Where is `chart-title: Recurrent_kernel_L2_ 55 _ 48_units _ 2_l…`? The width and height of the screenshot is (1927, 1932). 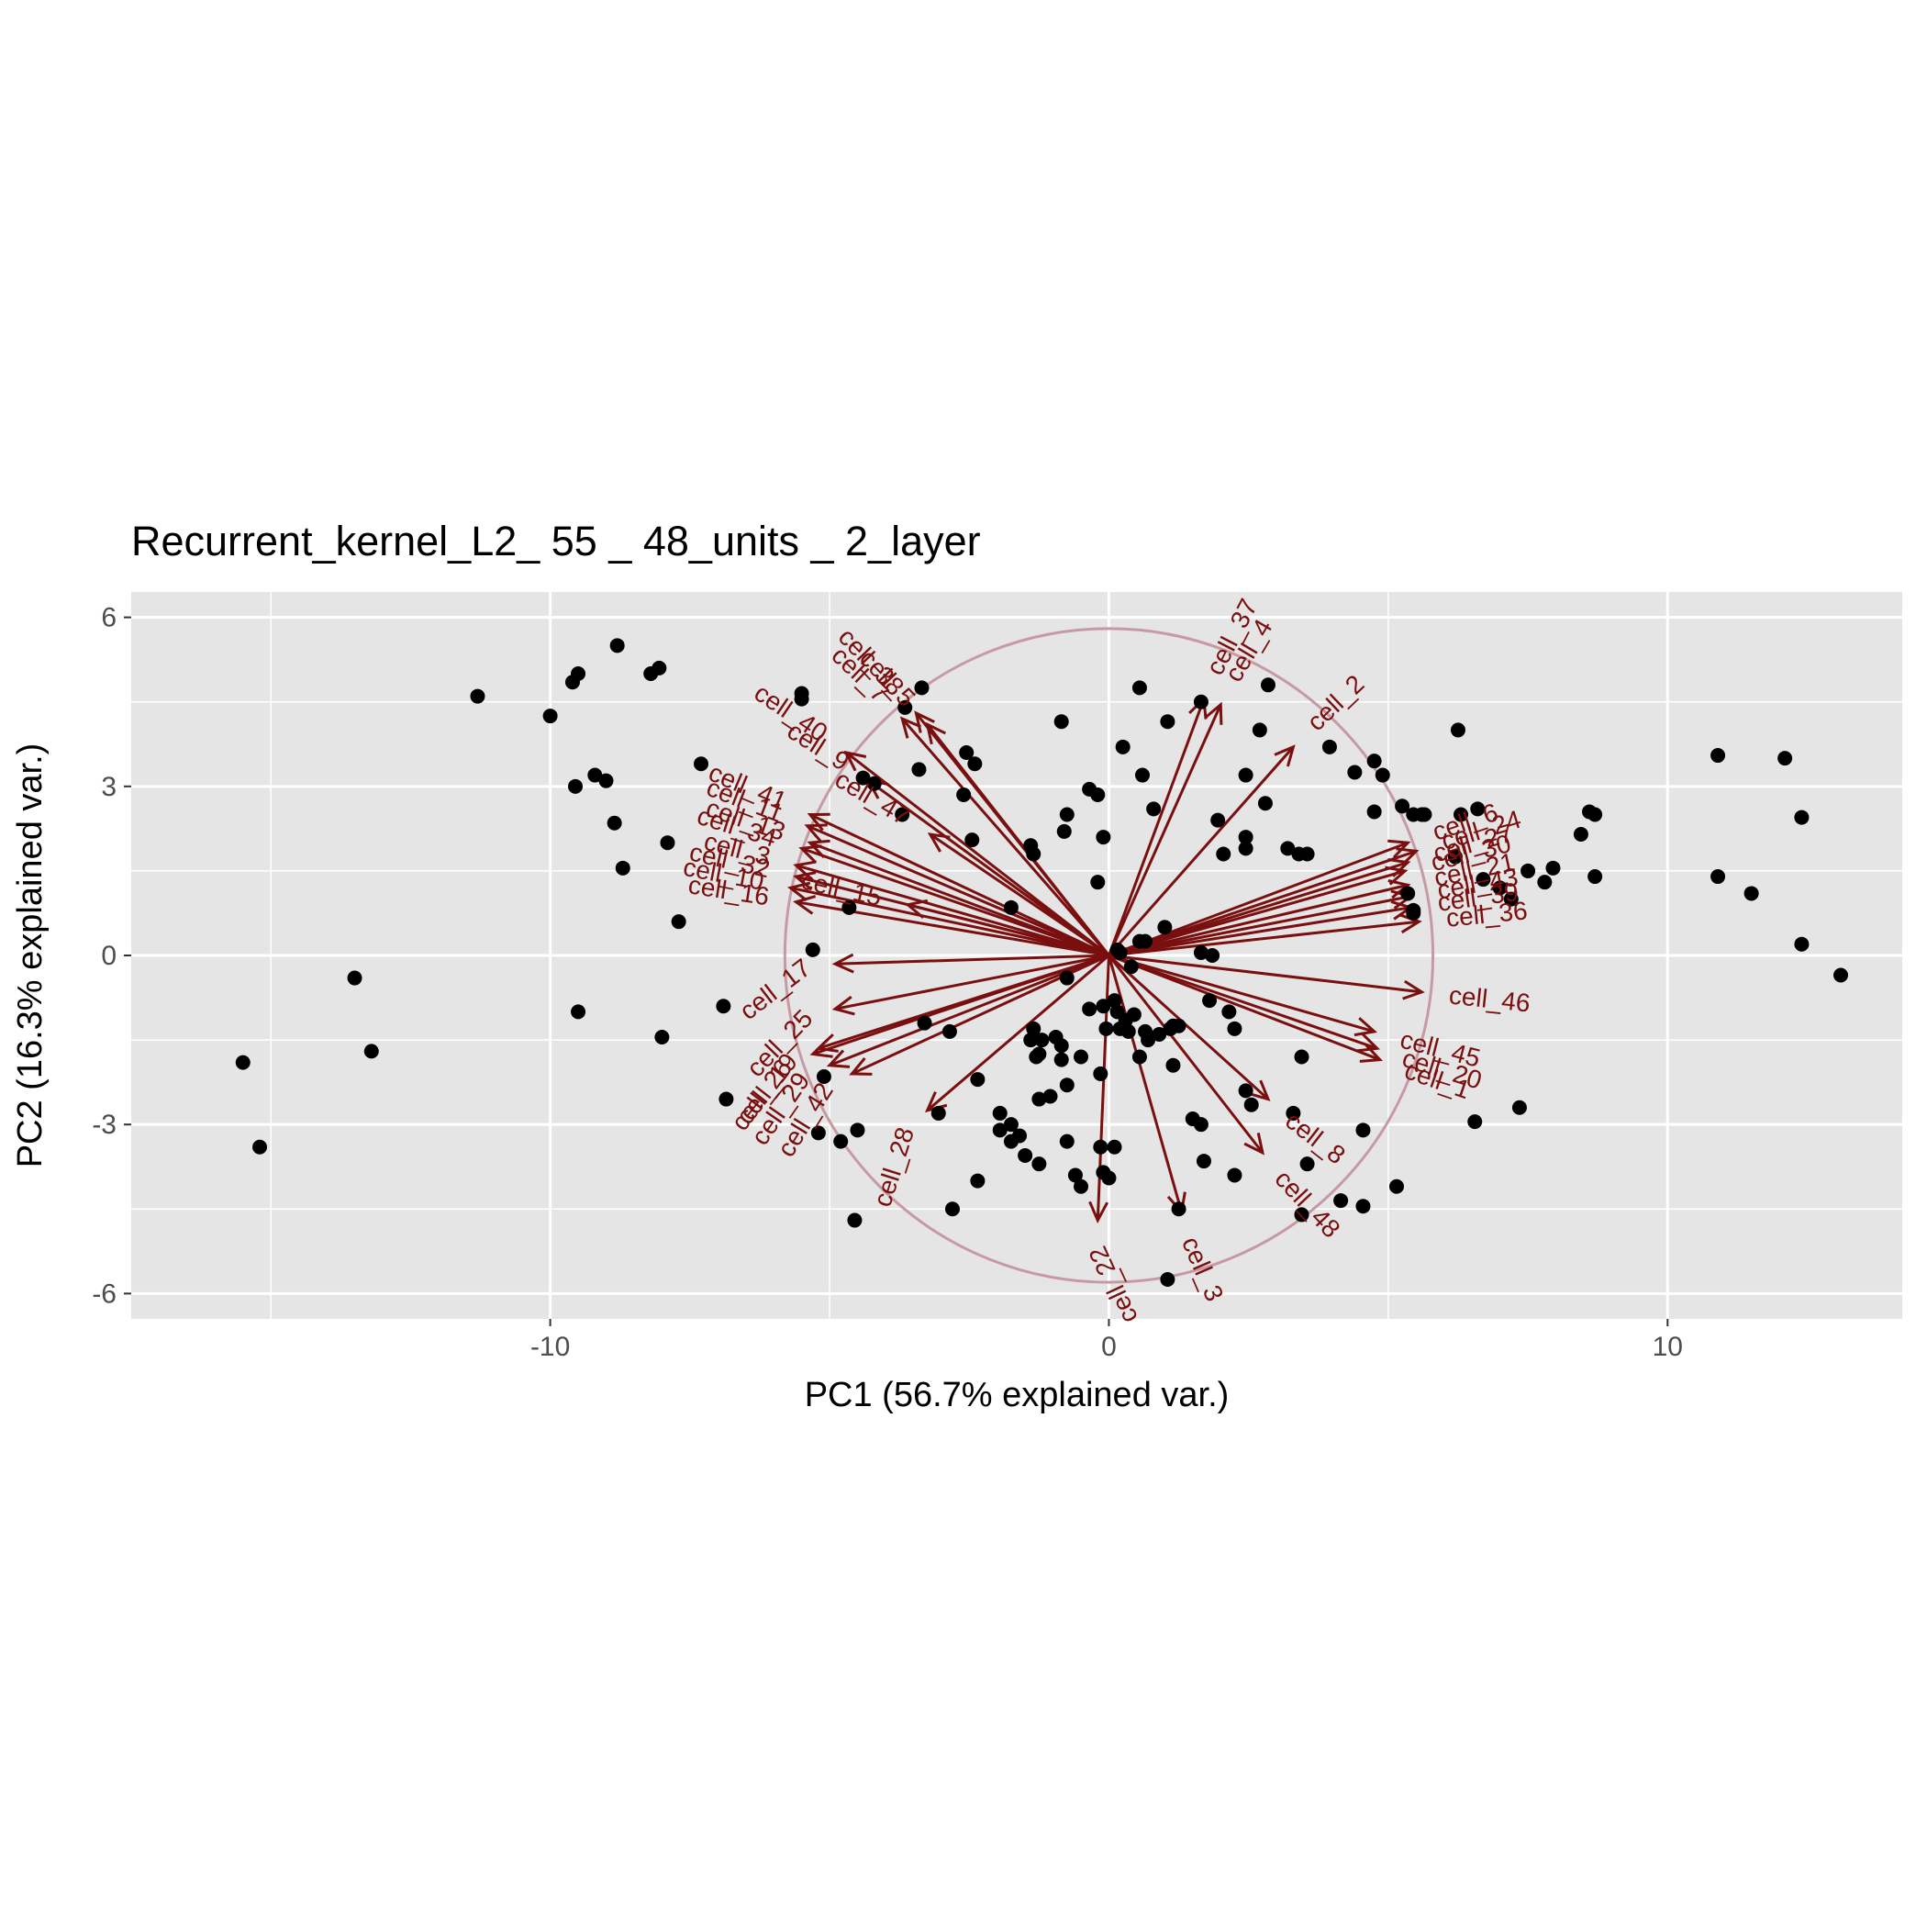 chart-title: Recurrent_kernel_L2_ 55 _ 48_units _ 2_l… is located at coordinates (556, 541).